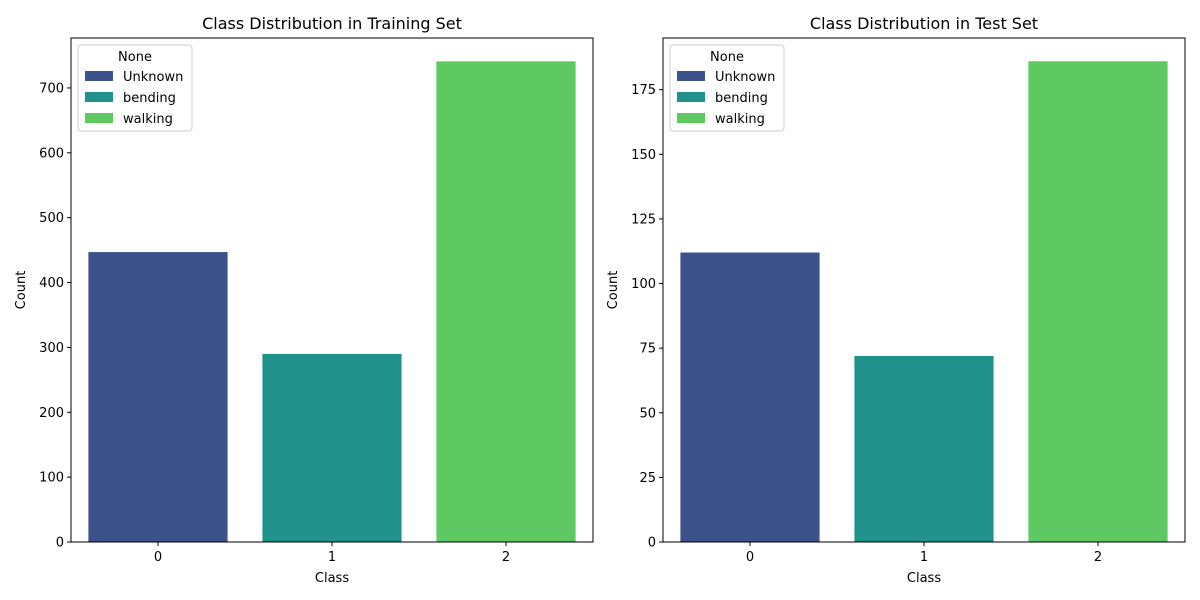 This screenshot has width=1200, height=600. What do you see at coordinates (332, 23) in the screenshot?
I see `chart-title: Class Distribution in Training Set` at bounding box center [332, 23].